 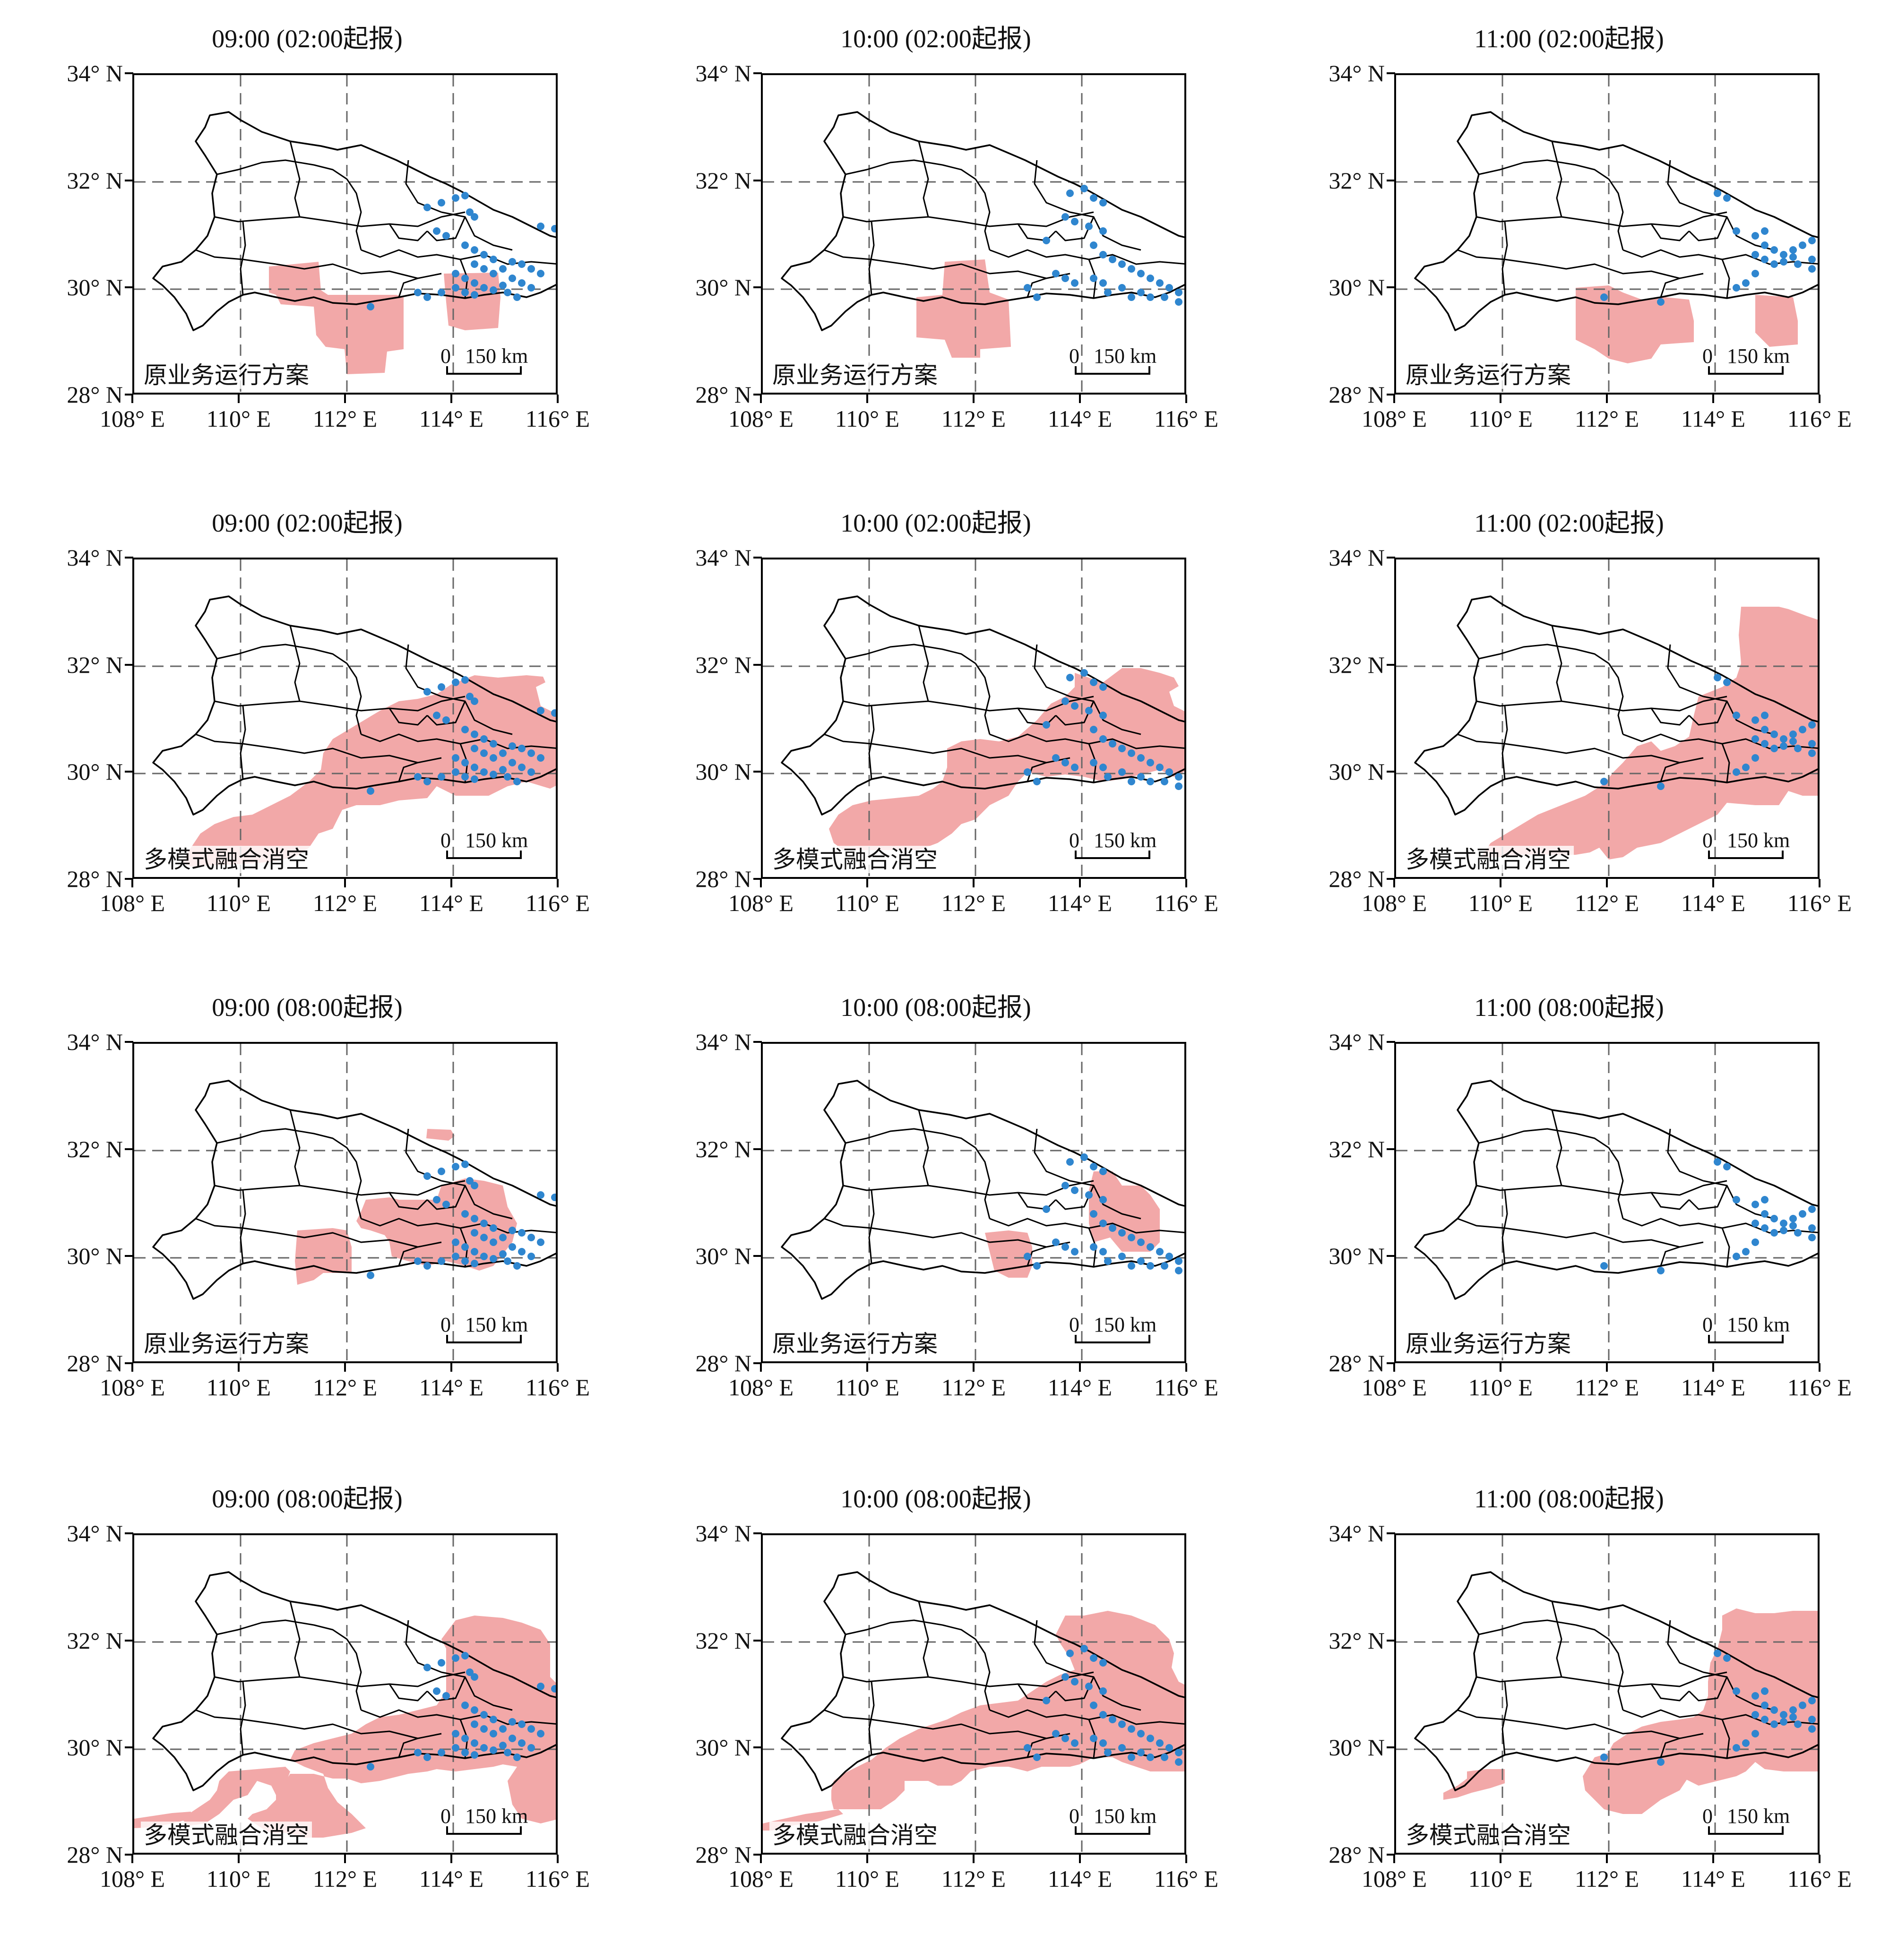 What do you see at coordinates (1357, 771) in the screenshot?
I see `latitude-tick-label: 30° N` at bounding box center [1357, 771].